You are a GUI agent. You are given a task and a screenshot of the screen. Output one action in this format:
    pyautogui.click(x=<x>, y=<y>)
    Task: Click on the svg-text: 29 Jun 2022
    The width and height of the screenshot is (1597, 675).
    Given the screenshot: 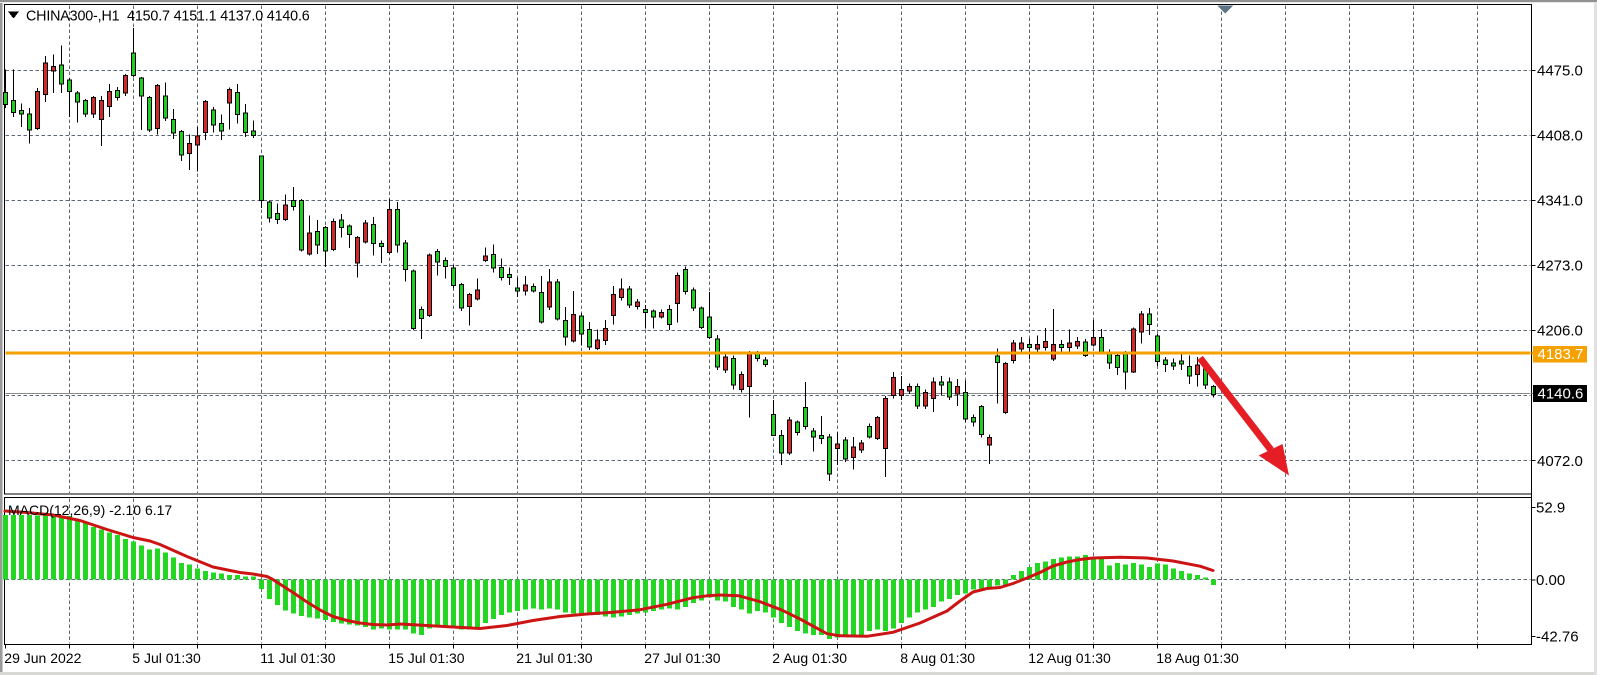 What is the action you would take?
    pyautogui.click(x=42, y=658)
    